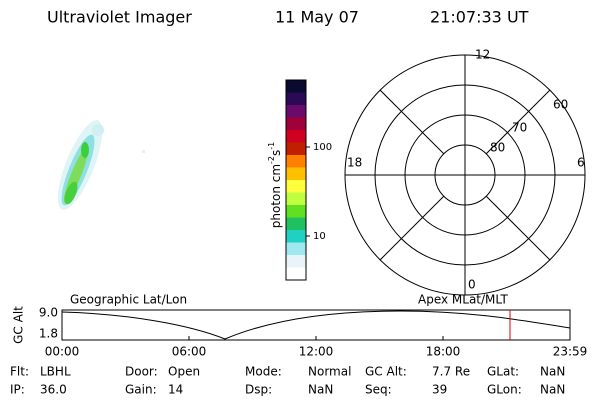  What do you see at coordinates (504, 390) in the screenshot?
I see `info-label: GLon:` at bounding box center [504, 390].